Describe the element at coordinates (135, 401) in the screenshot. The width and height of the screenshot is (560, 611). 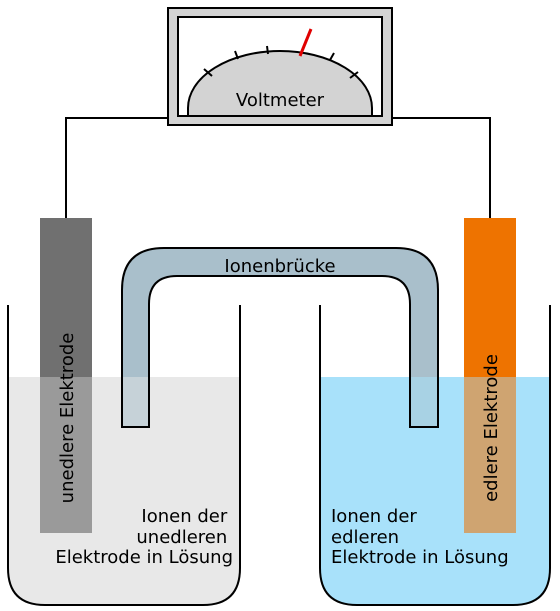
I see `left-bridge-submerged` at that location.